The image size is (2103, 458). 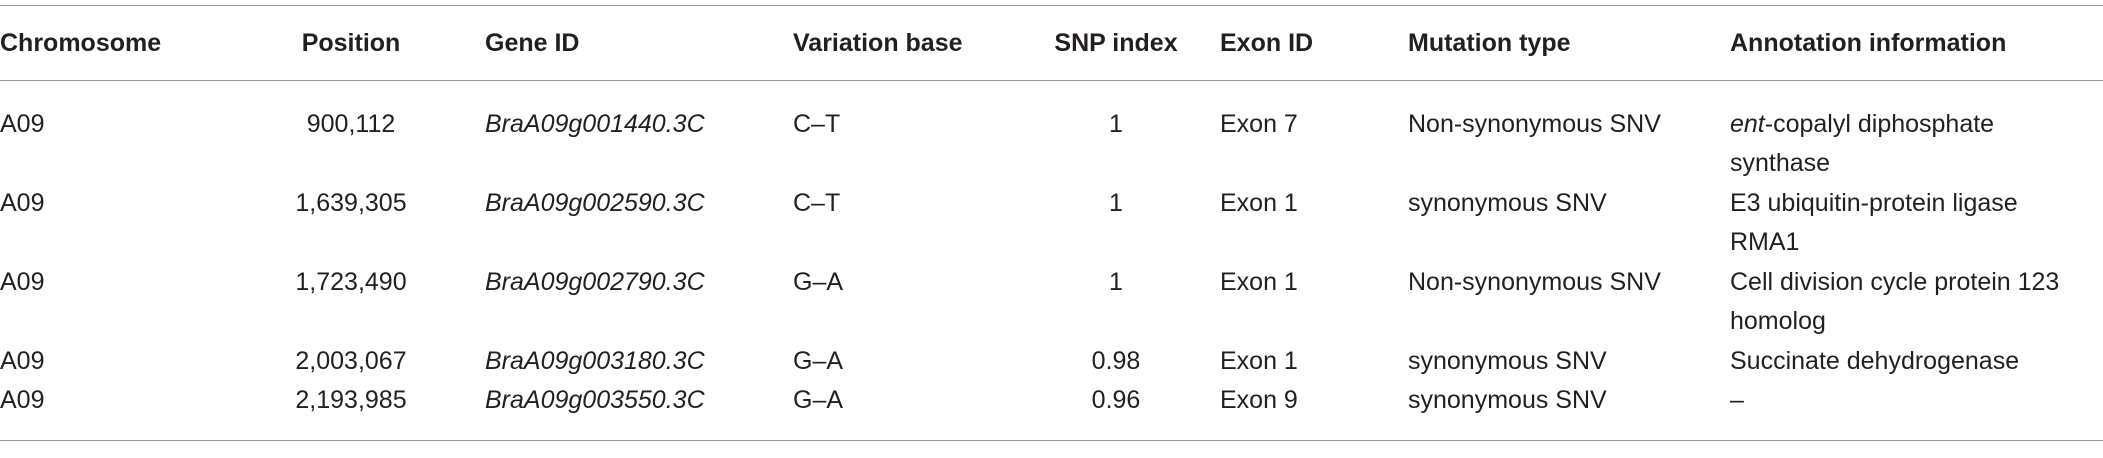 I want to click on gene-id-cell: BraA09g001440.3C, so click(x=595, y=124).